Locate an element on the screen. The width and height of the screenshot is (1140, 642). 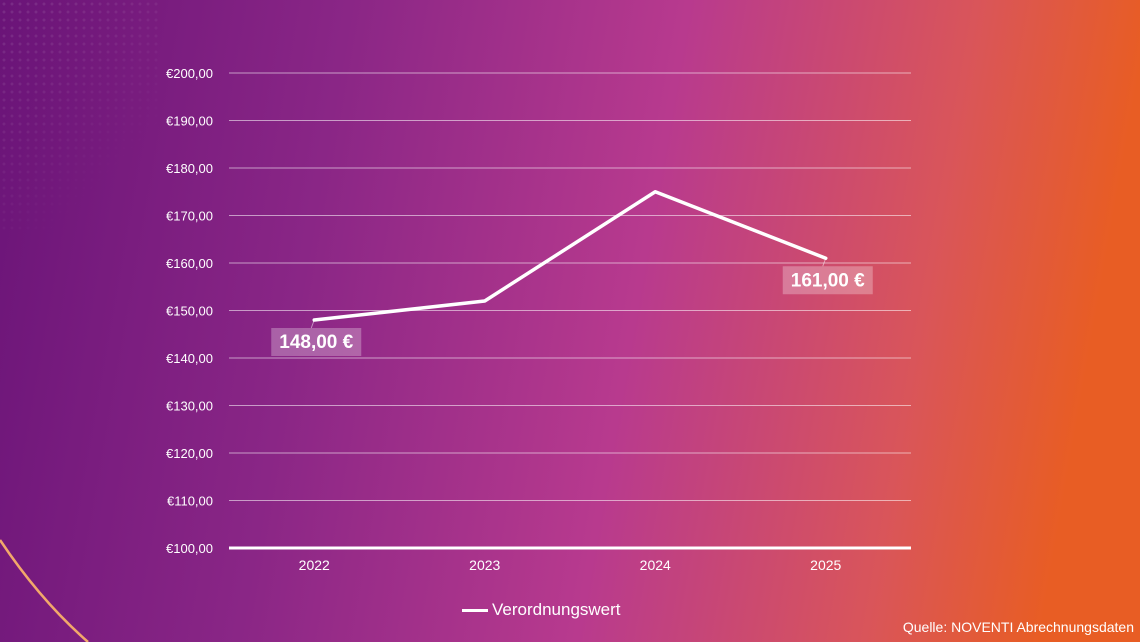
y-tick-label: €160,00 is located at coordinates (189, 263).